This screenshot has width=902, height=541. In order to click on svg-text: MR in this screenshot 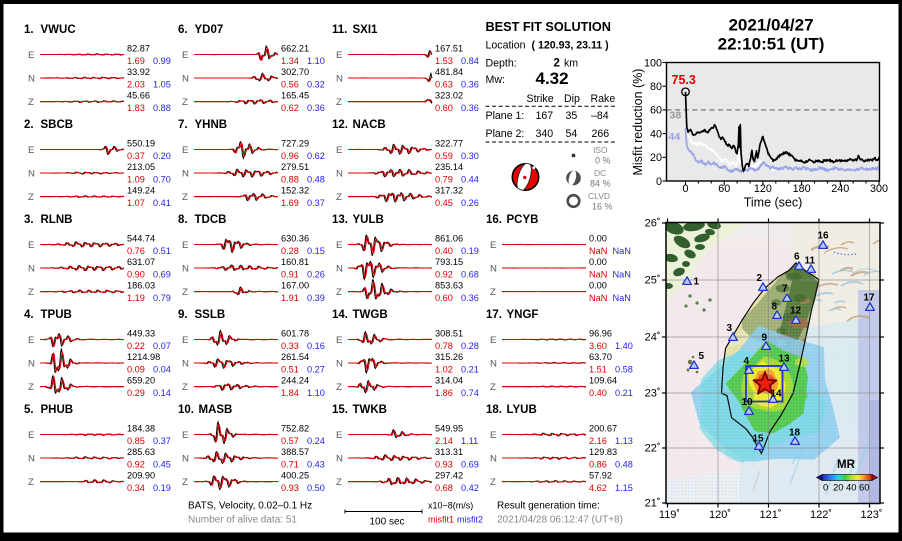, I will do `click(846, 465)`.